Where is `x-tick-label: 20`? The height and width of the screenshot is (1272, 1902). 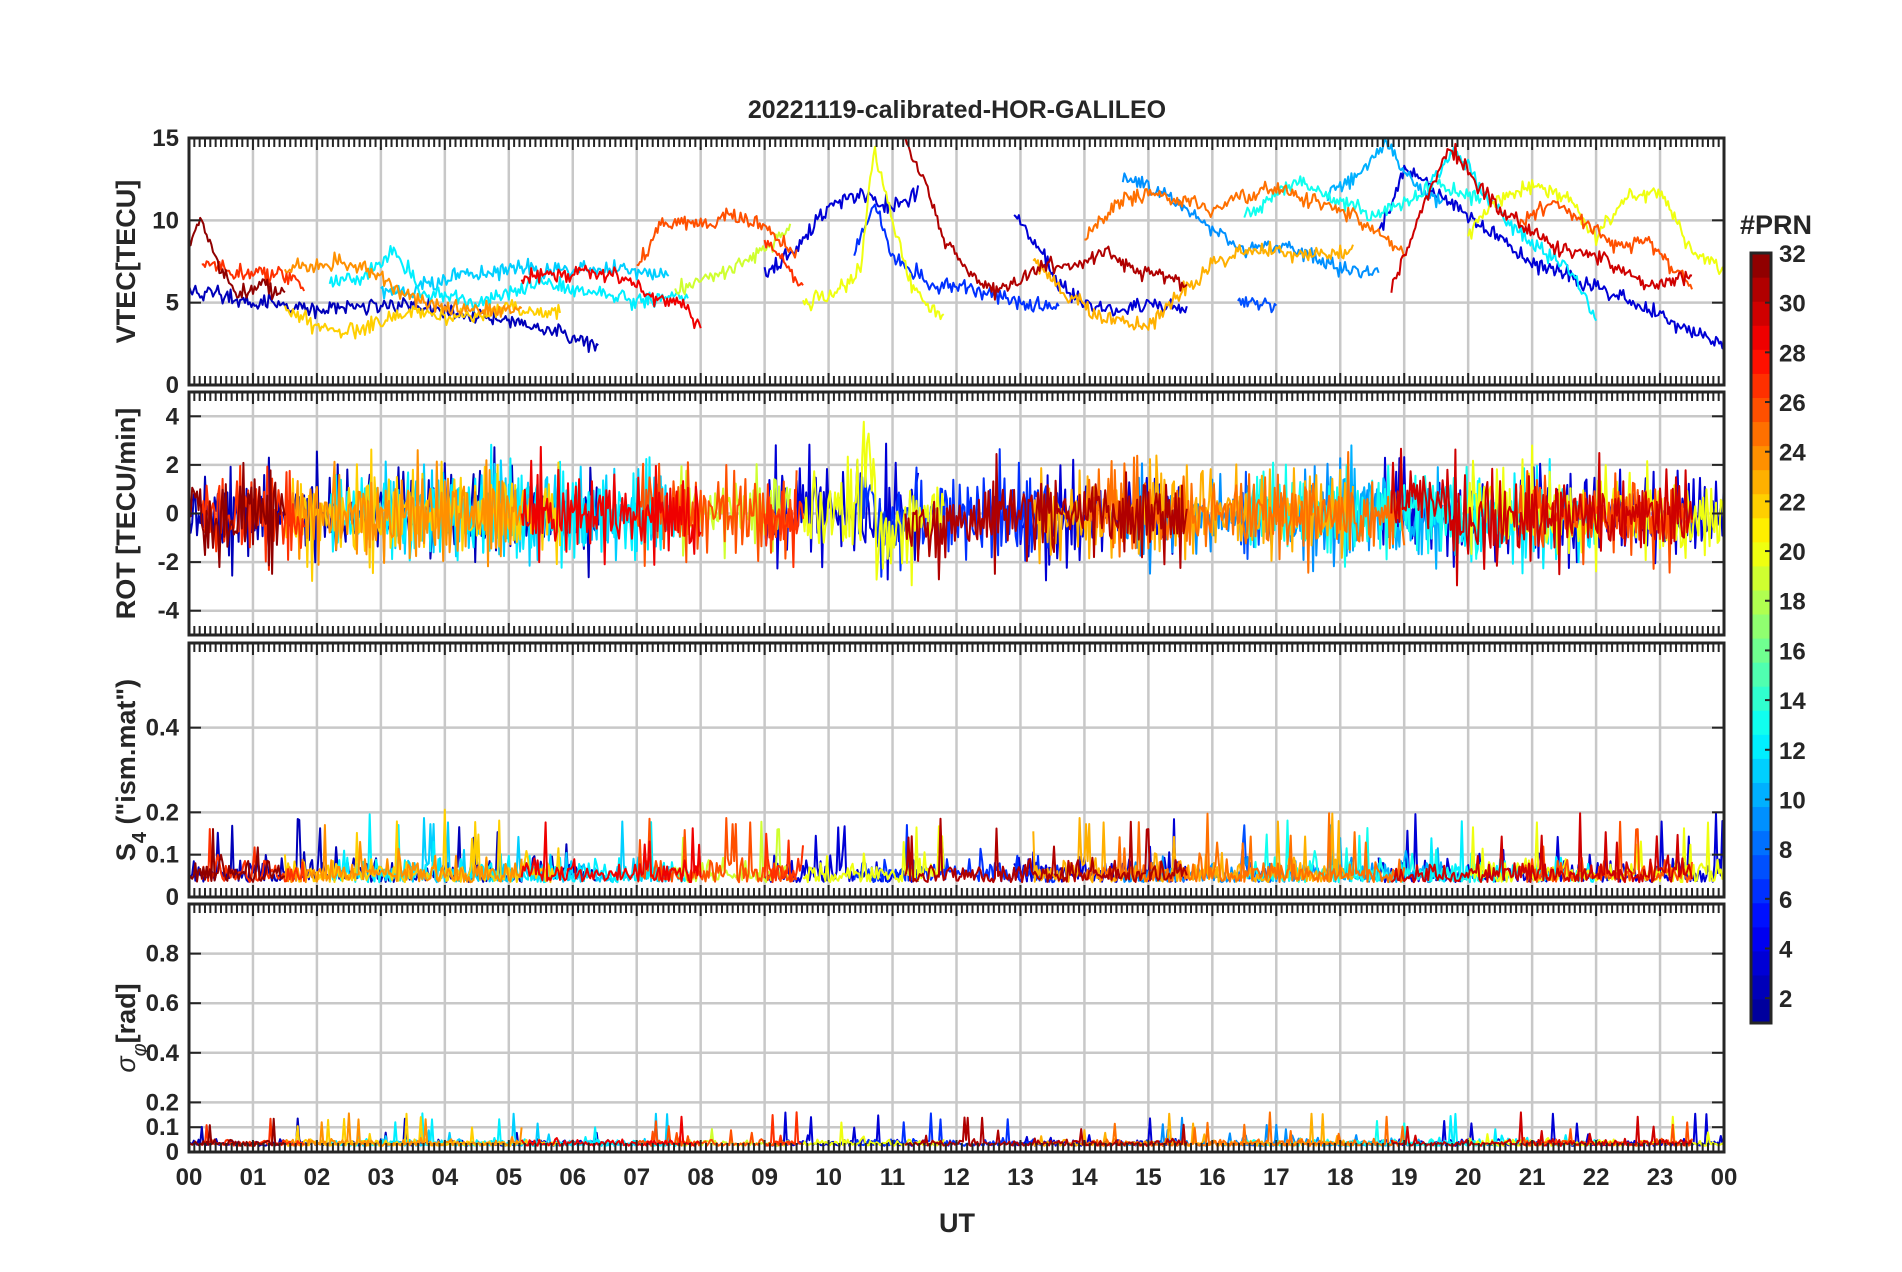 x-tick-label: 20 is located at coordinates (1468, 1177).